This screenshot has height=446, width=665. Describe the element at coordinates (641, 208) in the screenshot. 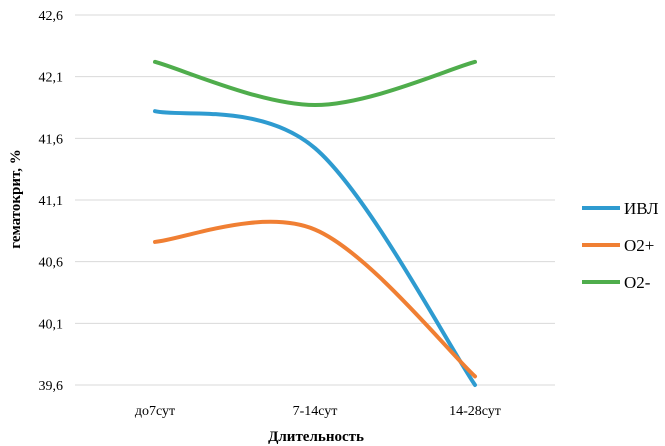

I see `legend-label: ИВЛ` at that location.